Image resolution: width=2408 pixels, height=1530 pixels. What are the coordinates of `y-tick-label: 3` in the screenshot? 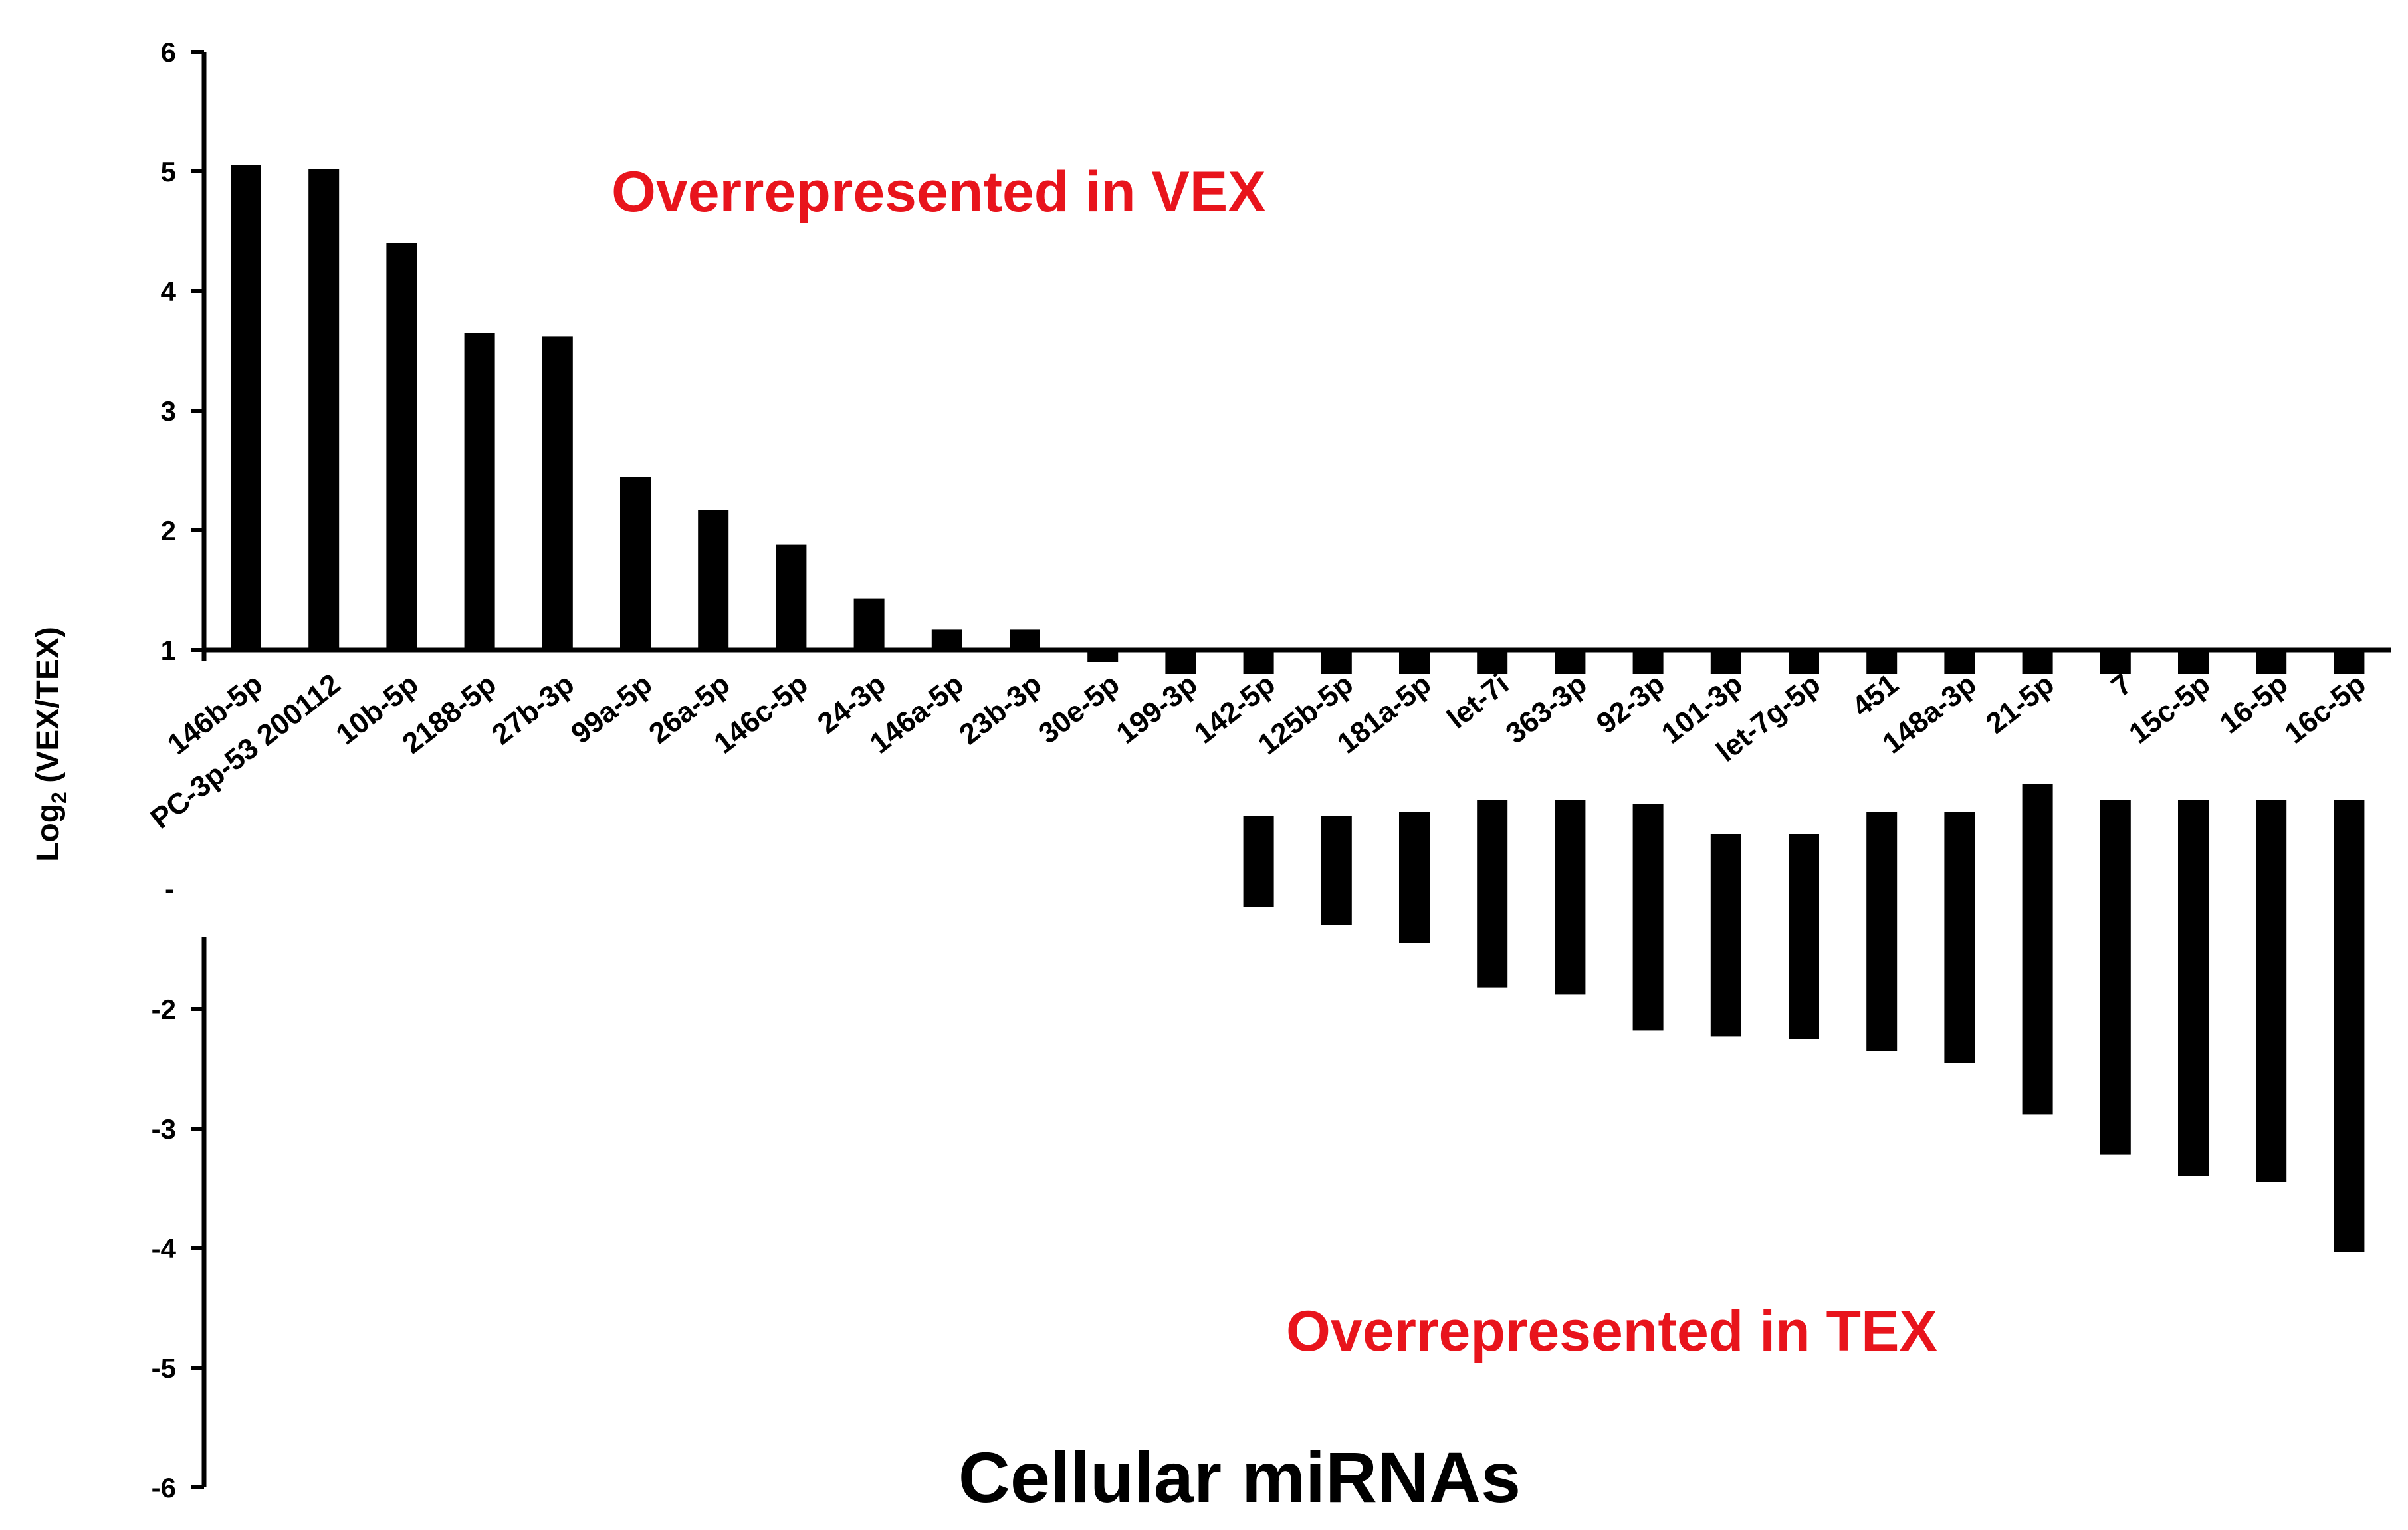 It's located at (168, 411).